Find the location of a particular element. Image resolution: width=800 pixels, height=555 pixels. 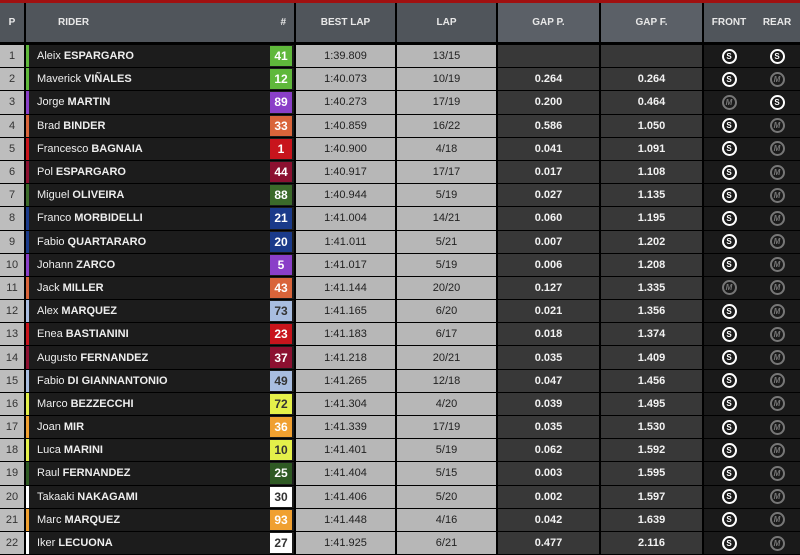

best-lap: 1:41.925 is located at coordinates (346, 543).